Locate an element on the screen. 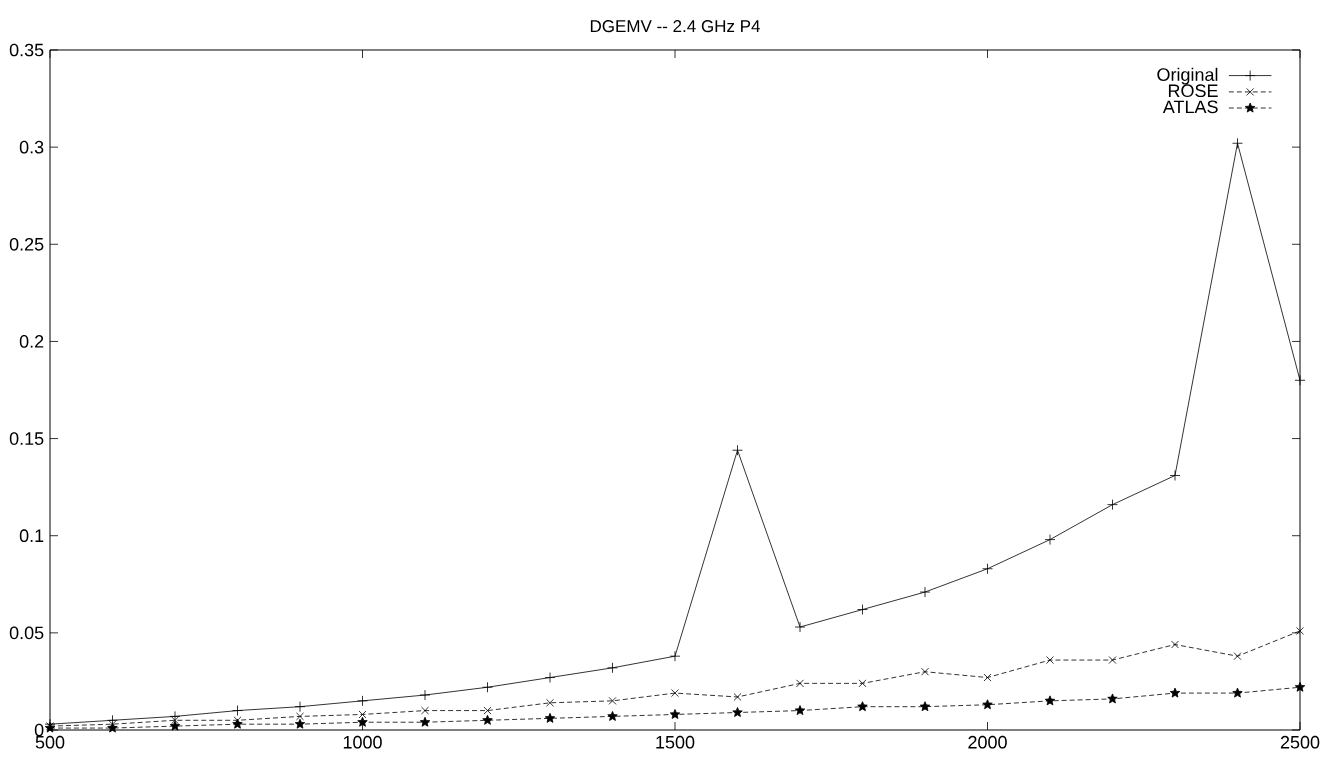 This screenshot has width=1337, height=763. x-tick-label: 1500 is located at coordinates (675, 742).